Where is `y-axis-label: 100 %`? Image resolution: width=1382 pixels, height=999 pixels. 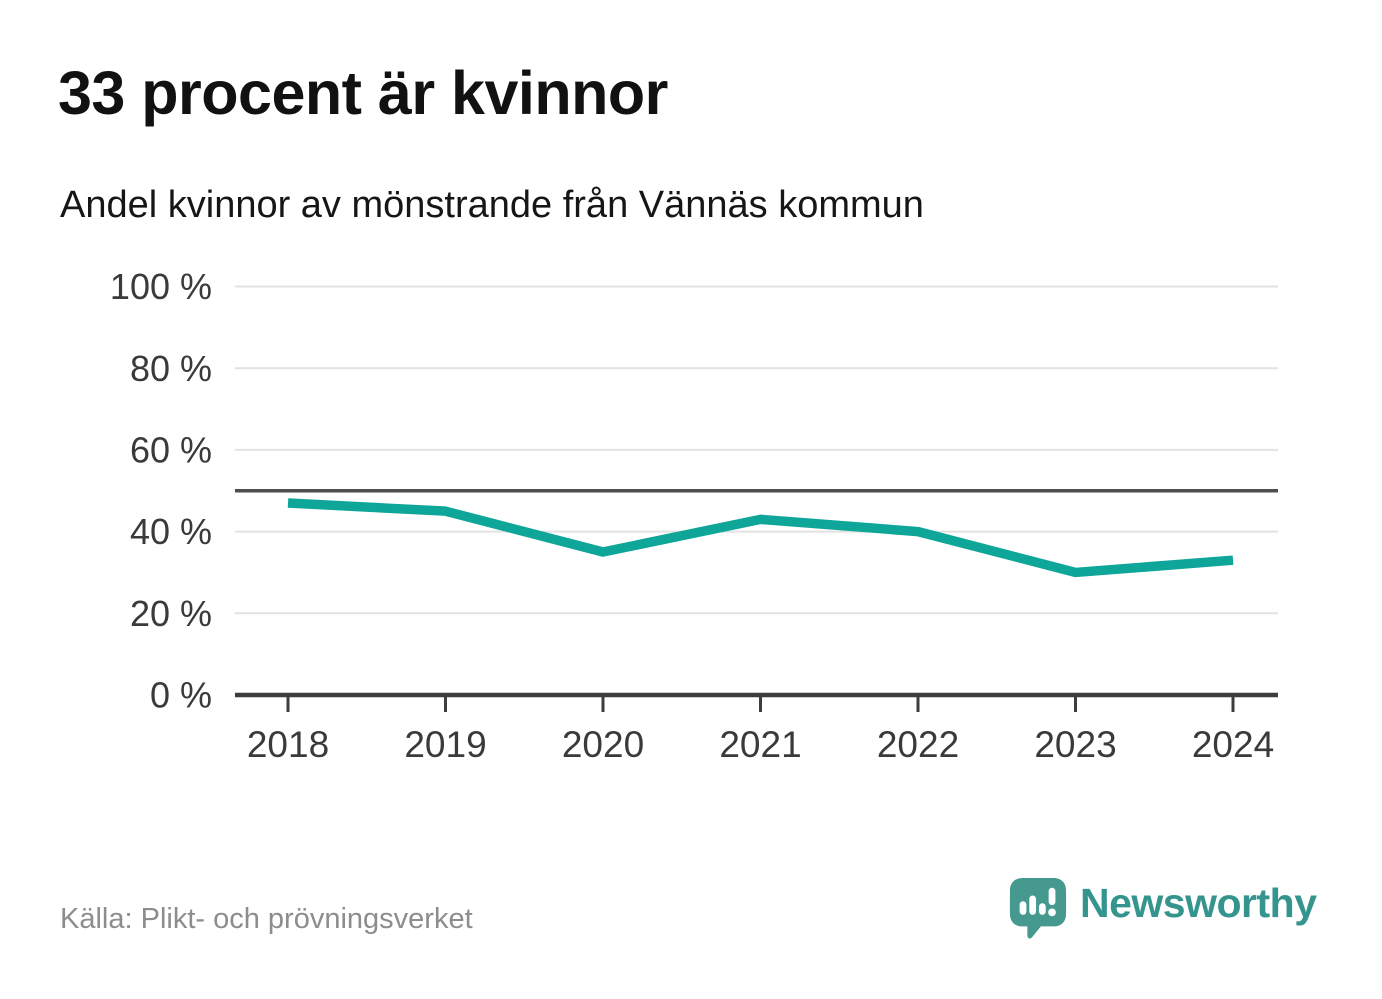
y-axis-label: 100 % is located at coordinates (161, 286).